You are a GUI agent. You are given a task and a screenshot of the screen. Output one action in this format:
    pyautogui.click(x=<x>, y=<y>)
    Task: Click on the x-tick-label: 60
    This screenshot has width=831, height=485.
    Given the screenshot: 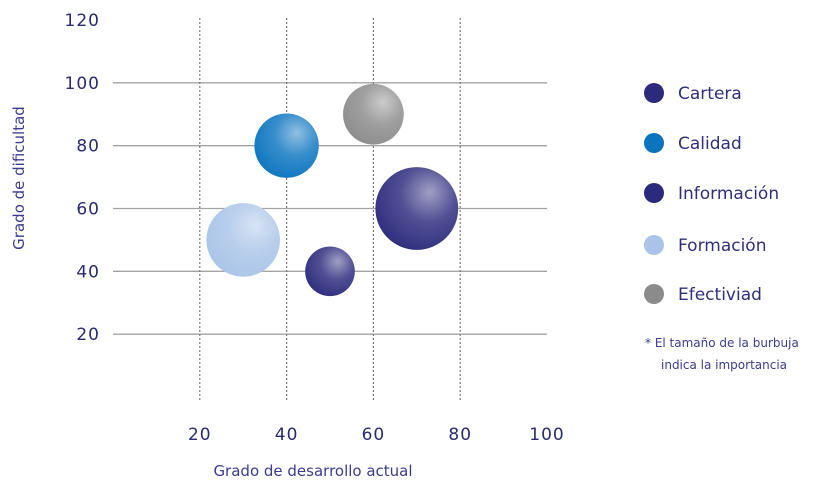 What is the action you would take?
    pyautogui.click(x=374, y=435)
    